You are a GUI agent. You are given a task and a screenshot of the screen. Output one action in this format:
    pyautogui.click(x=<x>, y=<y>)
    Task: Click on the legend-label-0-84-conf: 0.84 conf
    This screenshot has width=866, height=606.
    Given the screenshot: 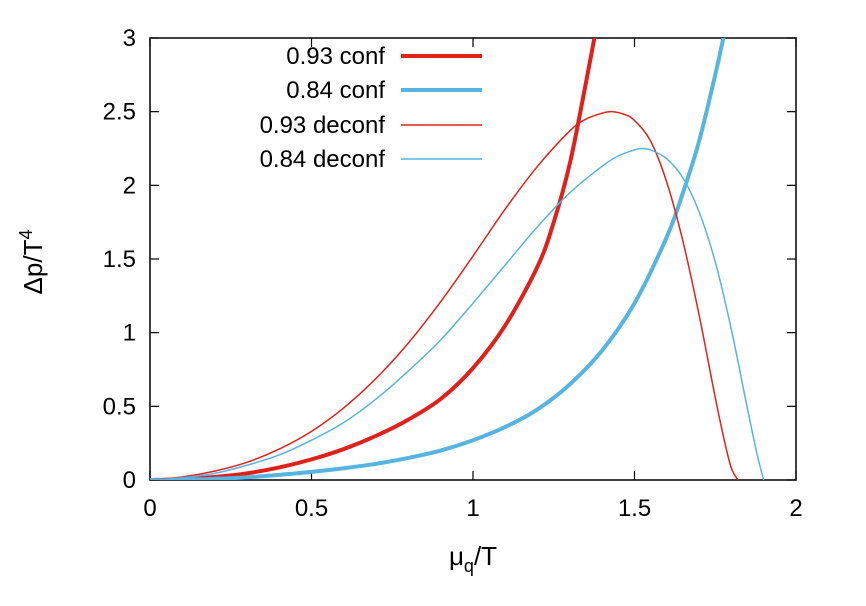 What is the action you would take?
    pyautogui.click(x=335, y=90)
    